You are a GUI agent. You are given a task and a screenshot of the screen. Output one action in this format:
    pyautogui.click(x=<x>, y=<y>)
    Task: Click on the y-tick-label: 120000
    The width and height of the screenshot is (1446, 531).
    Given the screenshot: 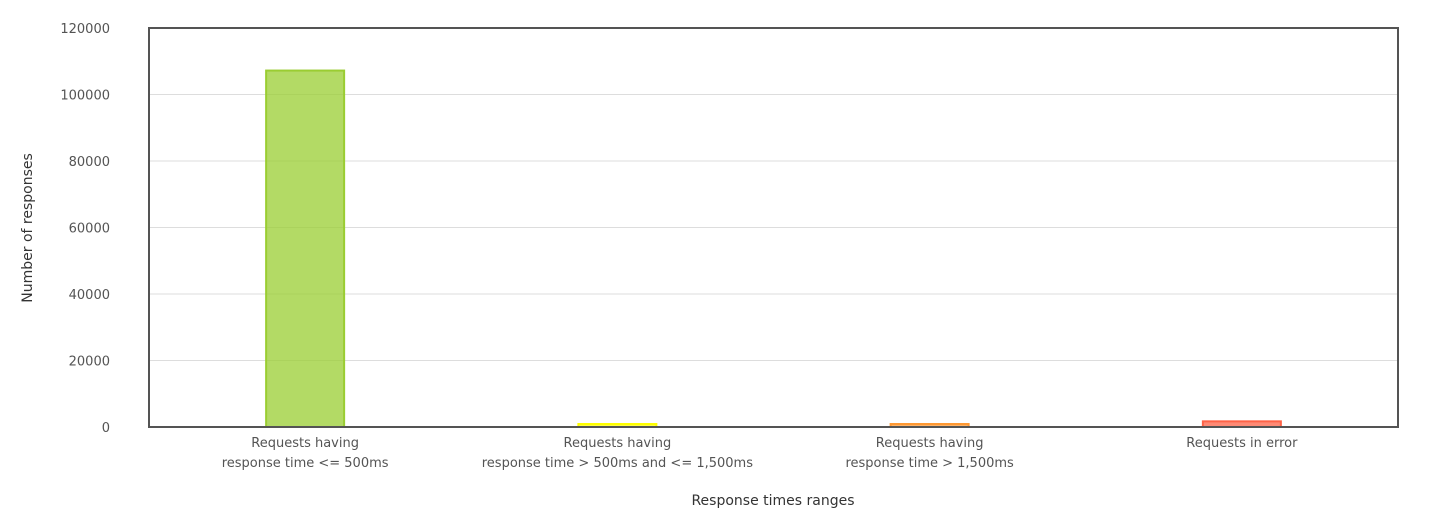 What is the action you would take?
    pyautogui.click(x=85, y=29)
    